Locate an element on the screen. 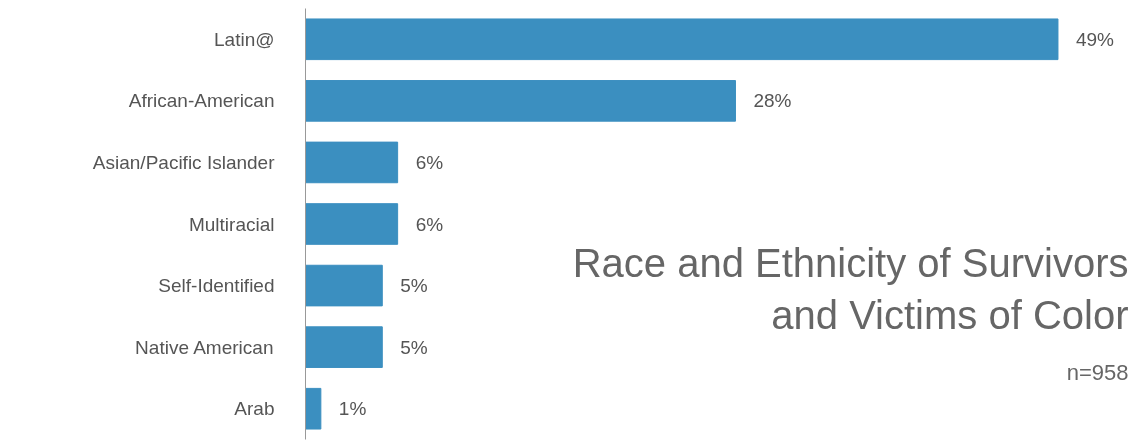 The image size is (1144, 443). y-tick-label: Arab is located at coordinates (254, 409).